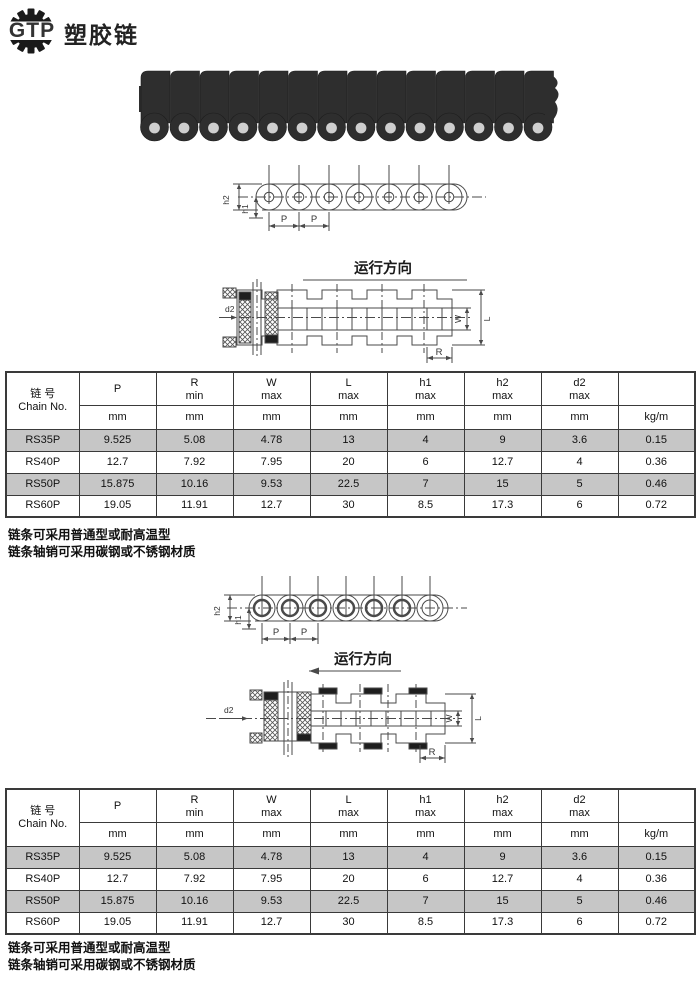 This screenshot has width=699, height=983. What do you see at coordinates (656, 484) in the screenshot?
I see `value-cell: 0.46` at bounding box center [656, 484].